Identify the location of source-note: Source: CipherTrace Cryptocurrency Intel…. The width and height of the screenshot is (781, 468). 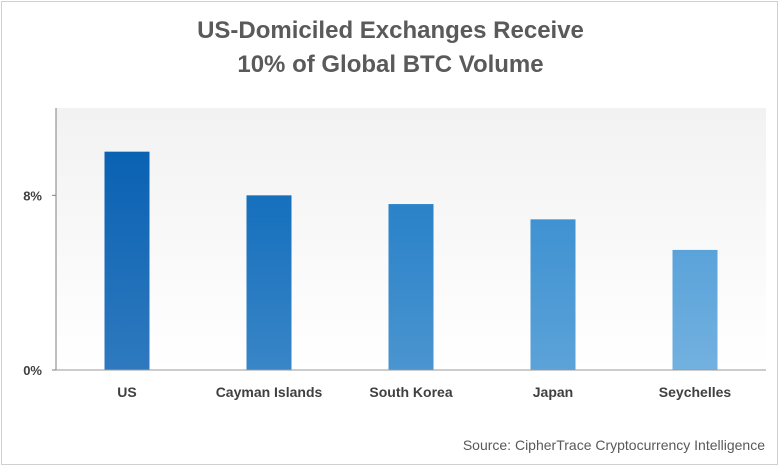
(613, 445).